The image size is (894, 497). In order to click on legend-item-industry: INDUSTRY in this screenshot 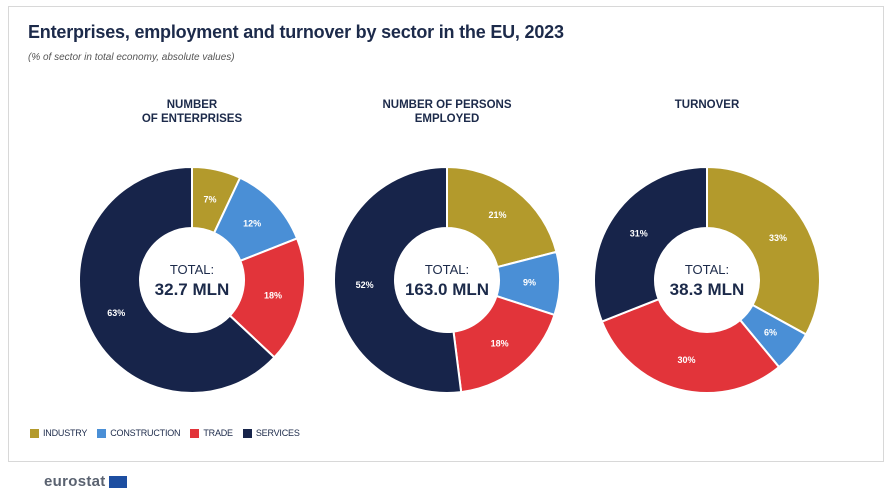, I will do `click(58, 433)`.